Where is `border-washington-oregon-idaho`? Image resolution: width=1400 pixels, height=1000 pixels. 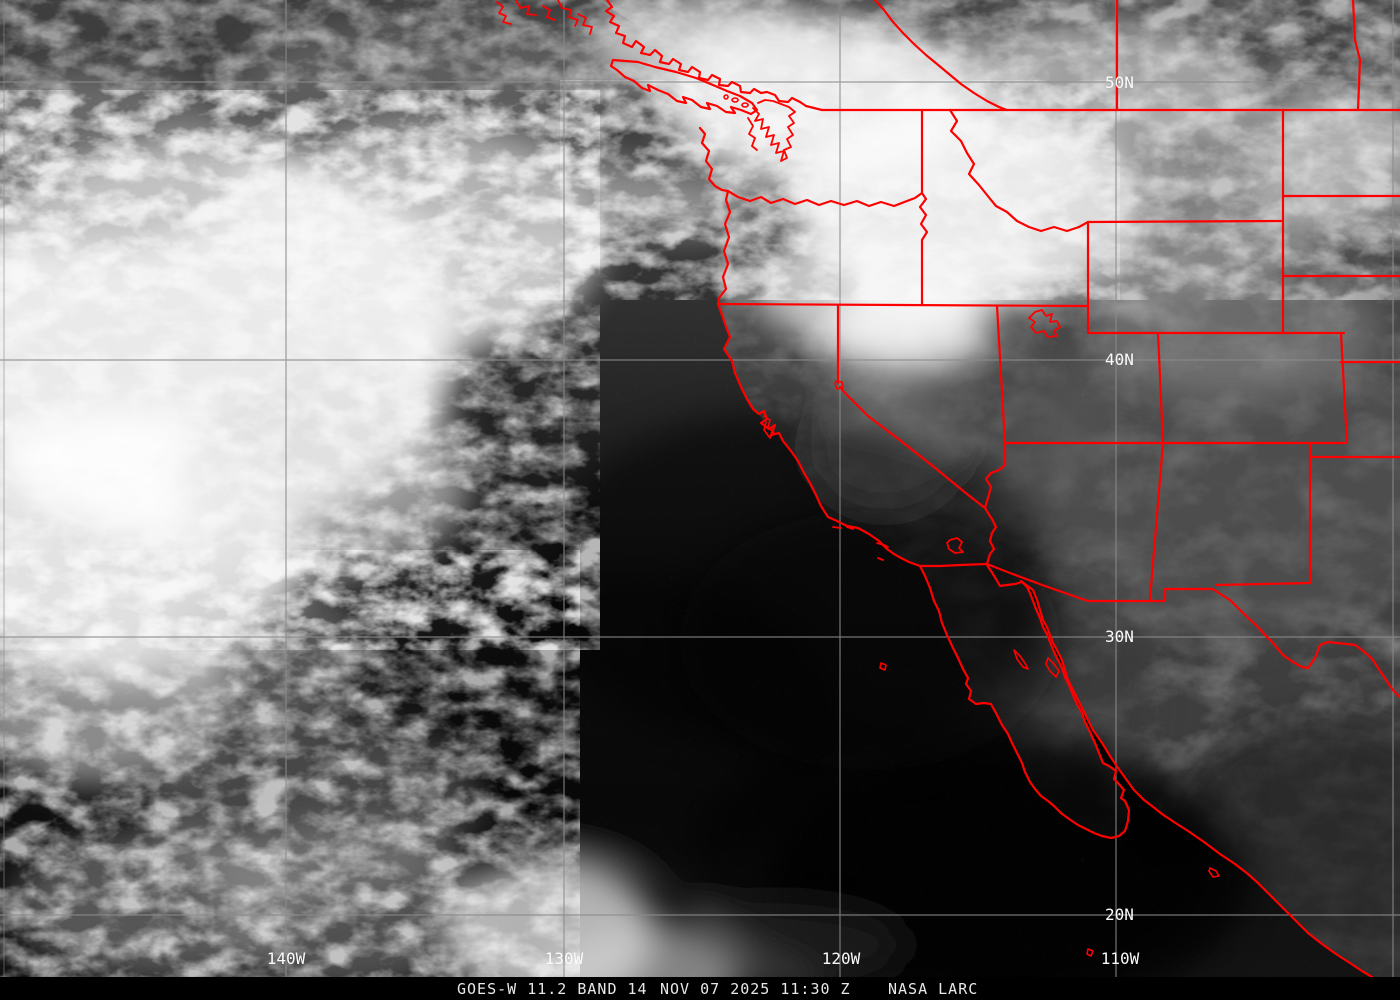
border-washington-oregon-idaho is located at coordinates (923, 207).